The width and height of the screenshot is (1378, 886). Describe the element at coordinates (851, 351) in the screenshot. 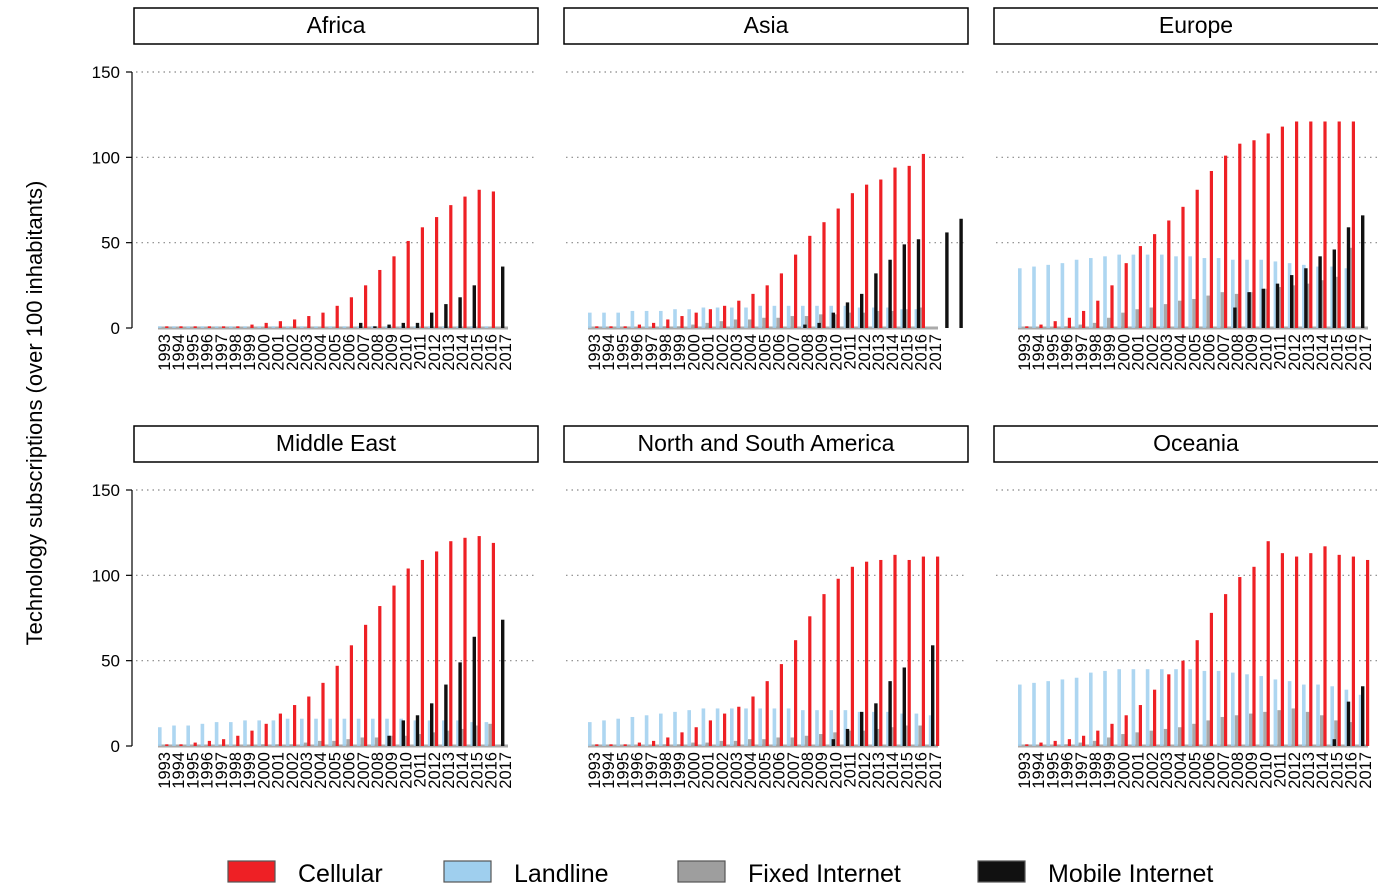

I see `x-tick-label: 2011` at that location.